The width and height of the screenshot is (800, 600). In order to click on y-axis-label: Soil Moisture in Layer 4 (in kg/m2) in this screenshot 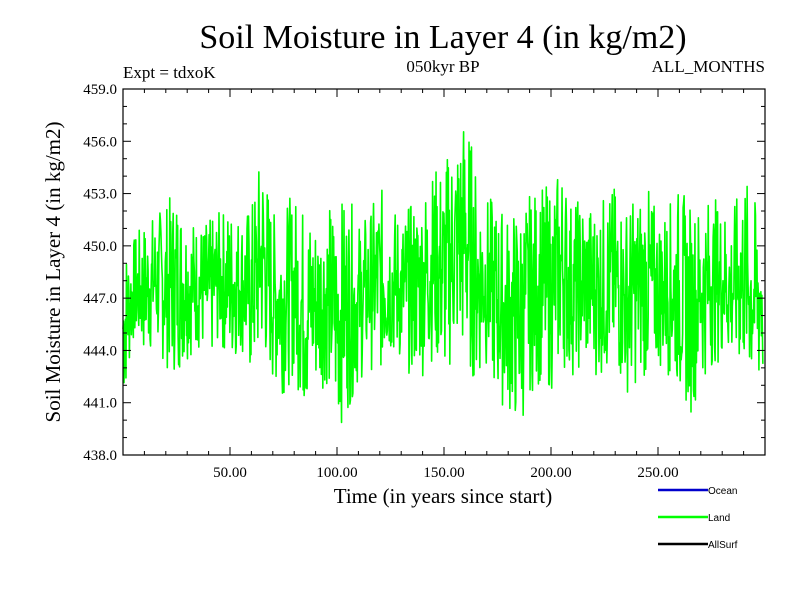, I will do `click(53, 272)`.